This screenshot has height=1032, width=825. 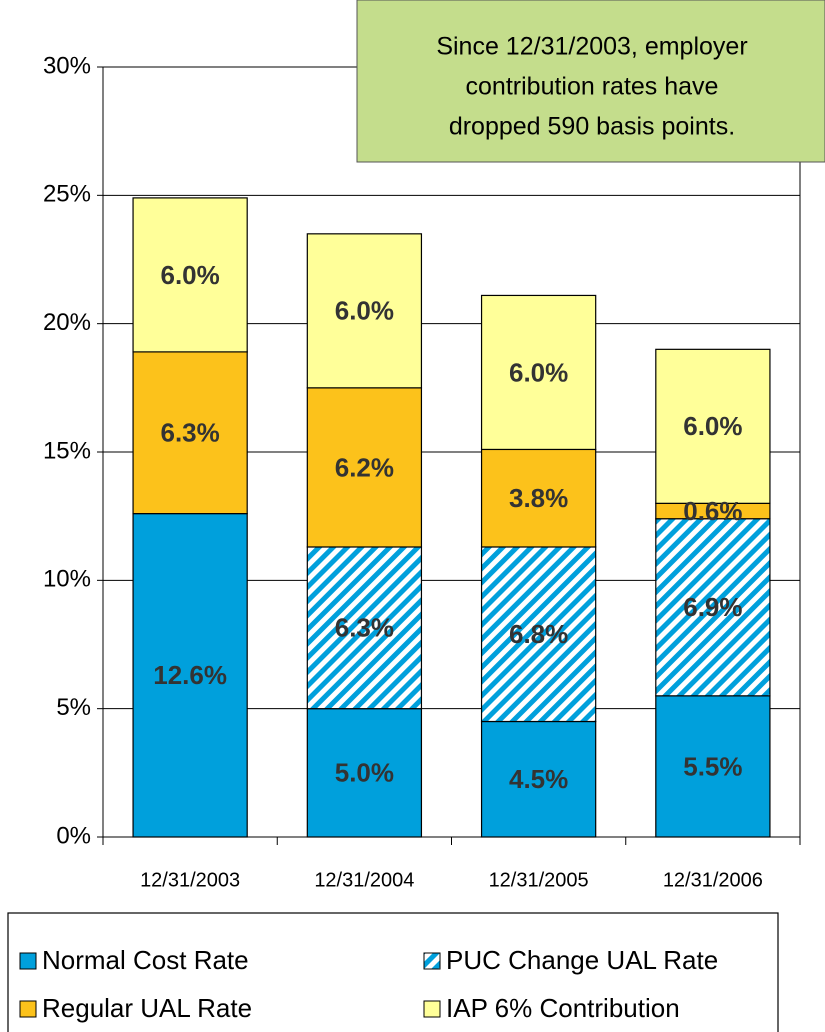 I want to click on x-tick-label: 12/31/2004, so click(x=364, y=880).